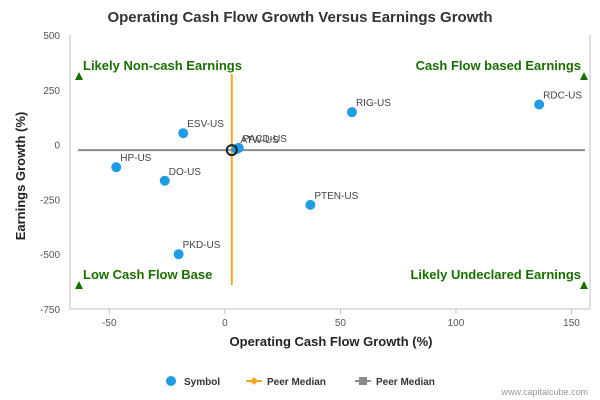 This screenshot has width=600, height=400. What do you see at coordinates (544, 392) in the screenshot?
I see `credit-text: www.capitalcube.com` at bounding box center [544, 392].